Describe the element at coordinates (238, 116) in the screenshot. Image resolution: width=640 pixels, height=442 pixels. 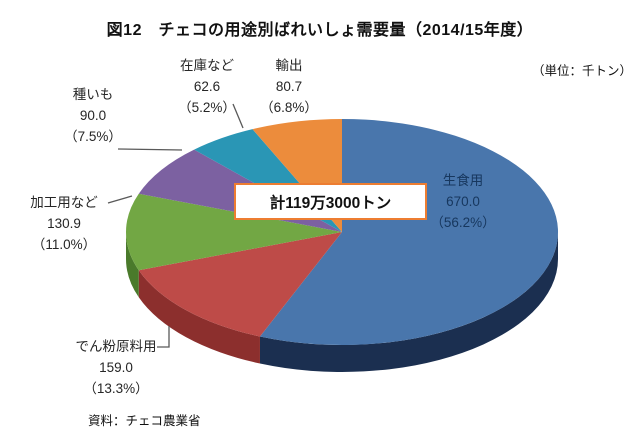
I see `leader-line-stock` at that location.